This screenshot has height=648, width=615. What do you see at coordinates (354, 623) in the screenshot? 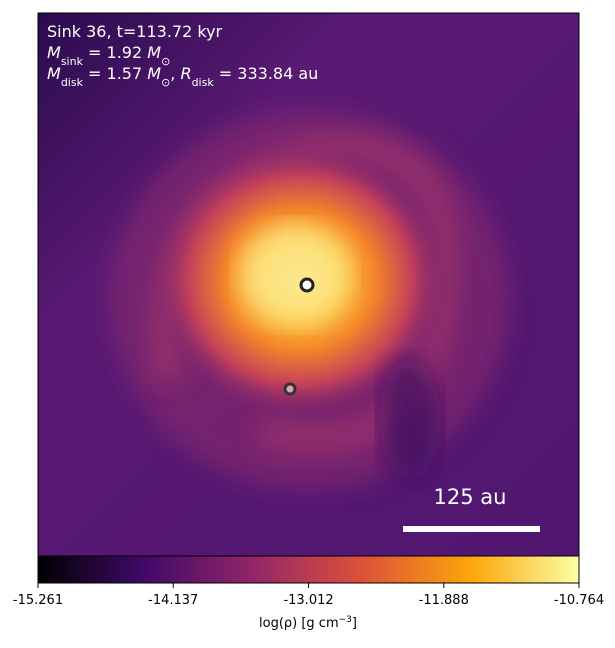
I see `text-piece: ]` at bounding box center [354, 623].